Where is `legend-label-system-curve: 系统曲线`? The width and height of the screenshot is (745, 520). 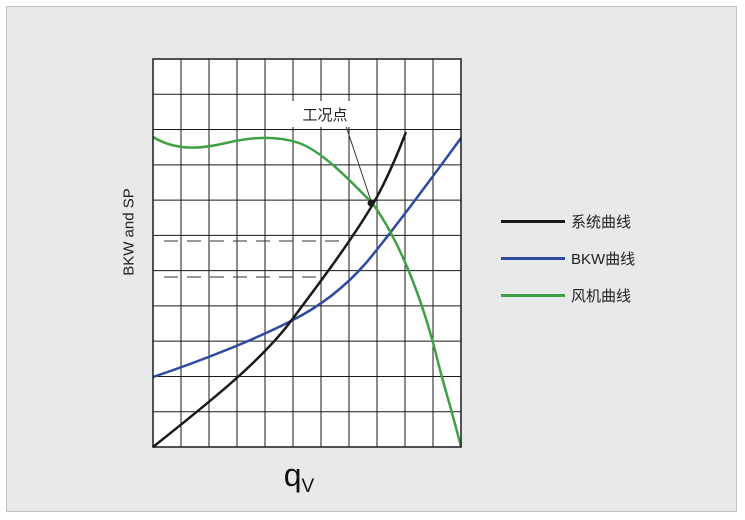 legend-label-system-curve: 系统曲线 is located at coordinates (601, 222).